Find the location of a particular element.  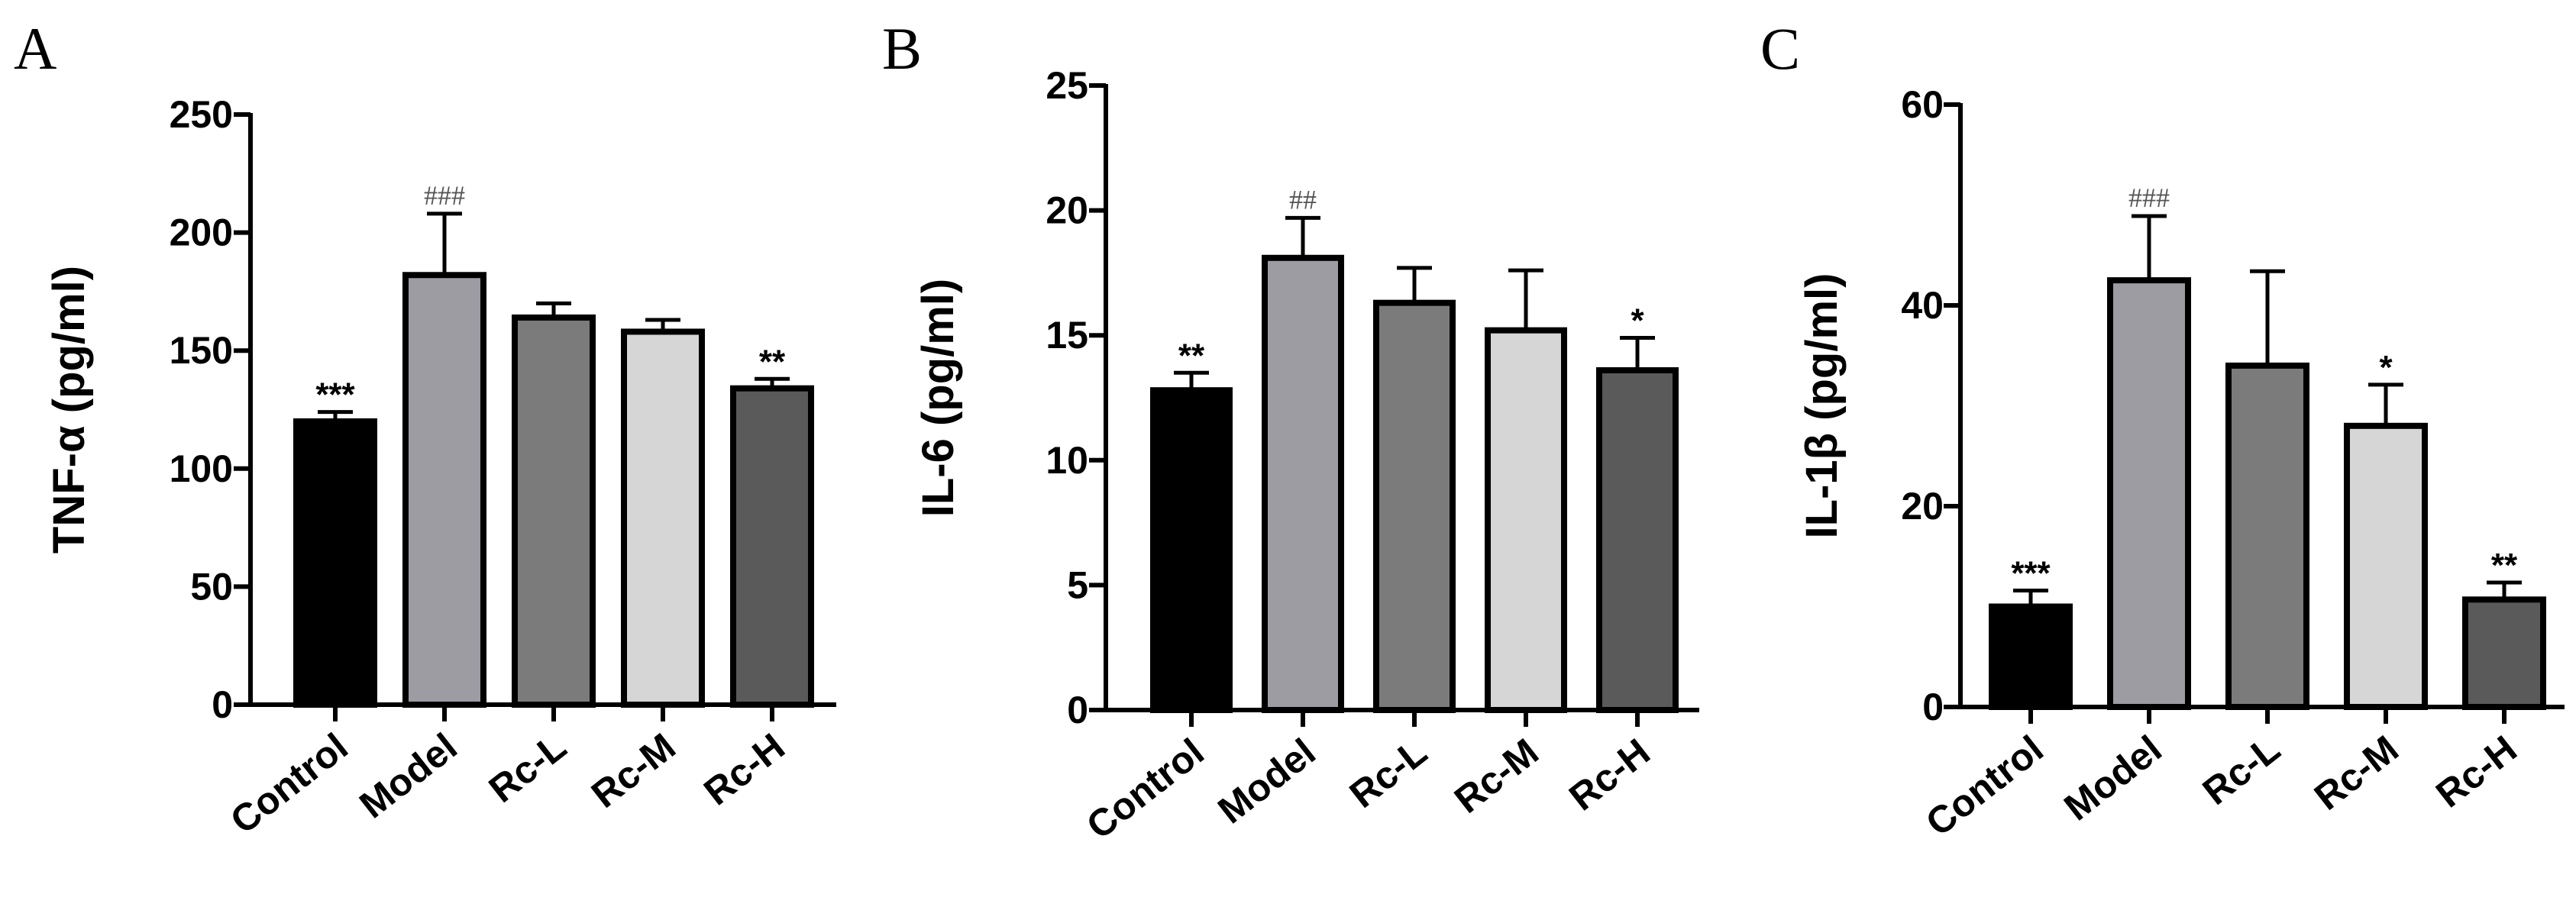

y-tick-label: 25 is located at coordinates (1067, 86).